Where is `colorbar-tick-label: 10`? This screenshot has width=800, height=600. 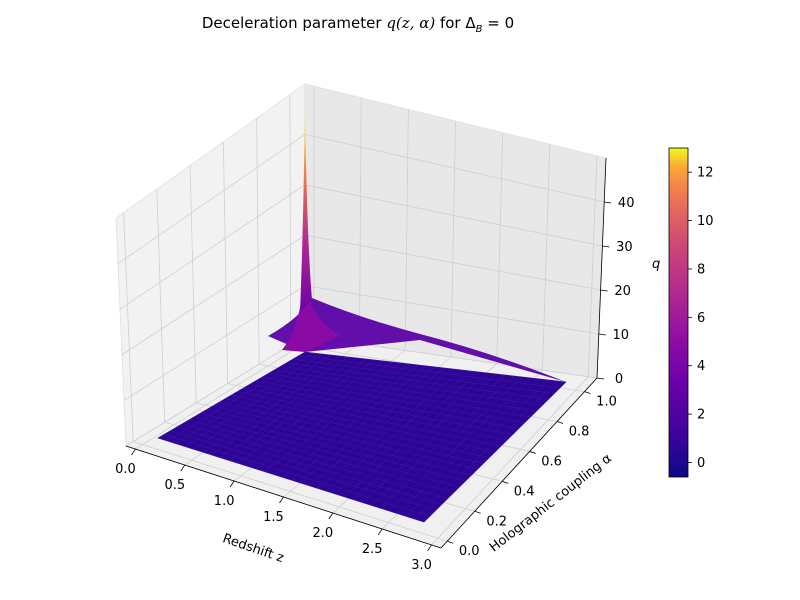 colorbar-tick-label: 10 is located at coordinates (705, 221).